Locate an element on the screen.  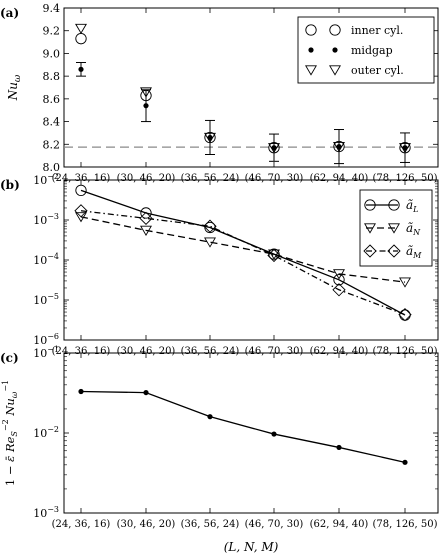
panel-label-c: (c) is located at coordinates (9, 358).